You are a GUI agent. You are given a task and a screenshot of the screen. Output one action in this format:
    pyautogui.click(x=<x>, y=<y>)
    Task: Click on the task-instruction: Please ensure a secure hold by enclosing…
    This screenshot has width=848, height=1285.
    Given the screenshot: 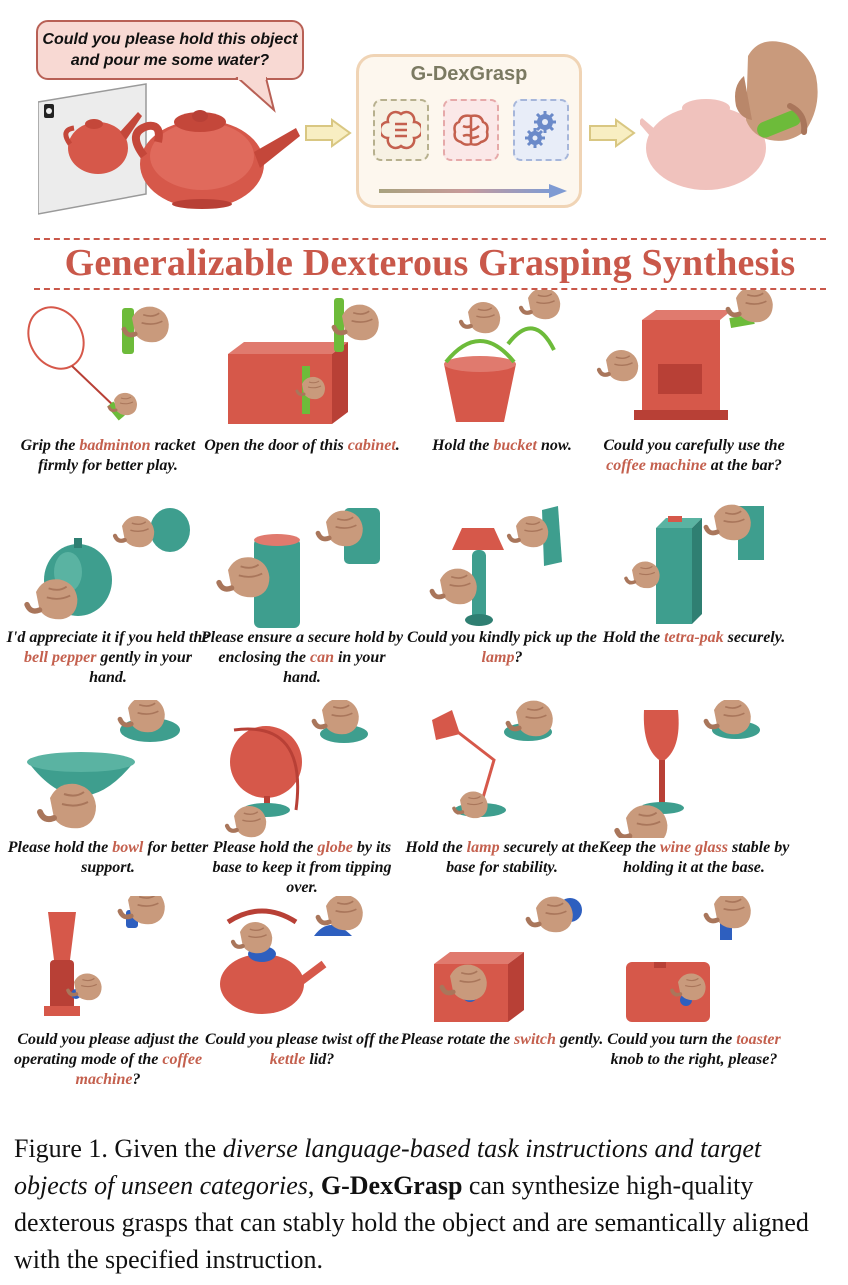 What is the action you would take?
    pyautogui.click(x=302, y=658)
    